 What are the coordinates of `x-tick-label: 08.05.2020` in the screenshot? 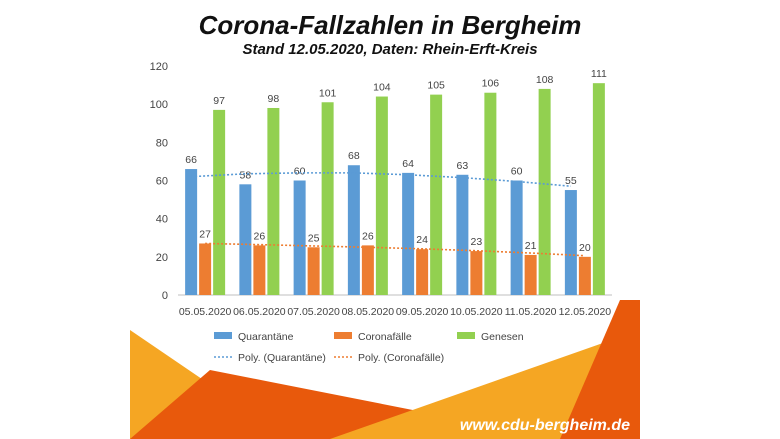 It's located at (368, 312).